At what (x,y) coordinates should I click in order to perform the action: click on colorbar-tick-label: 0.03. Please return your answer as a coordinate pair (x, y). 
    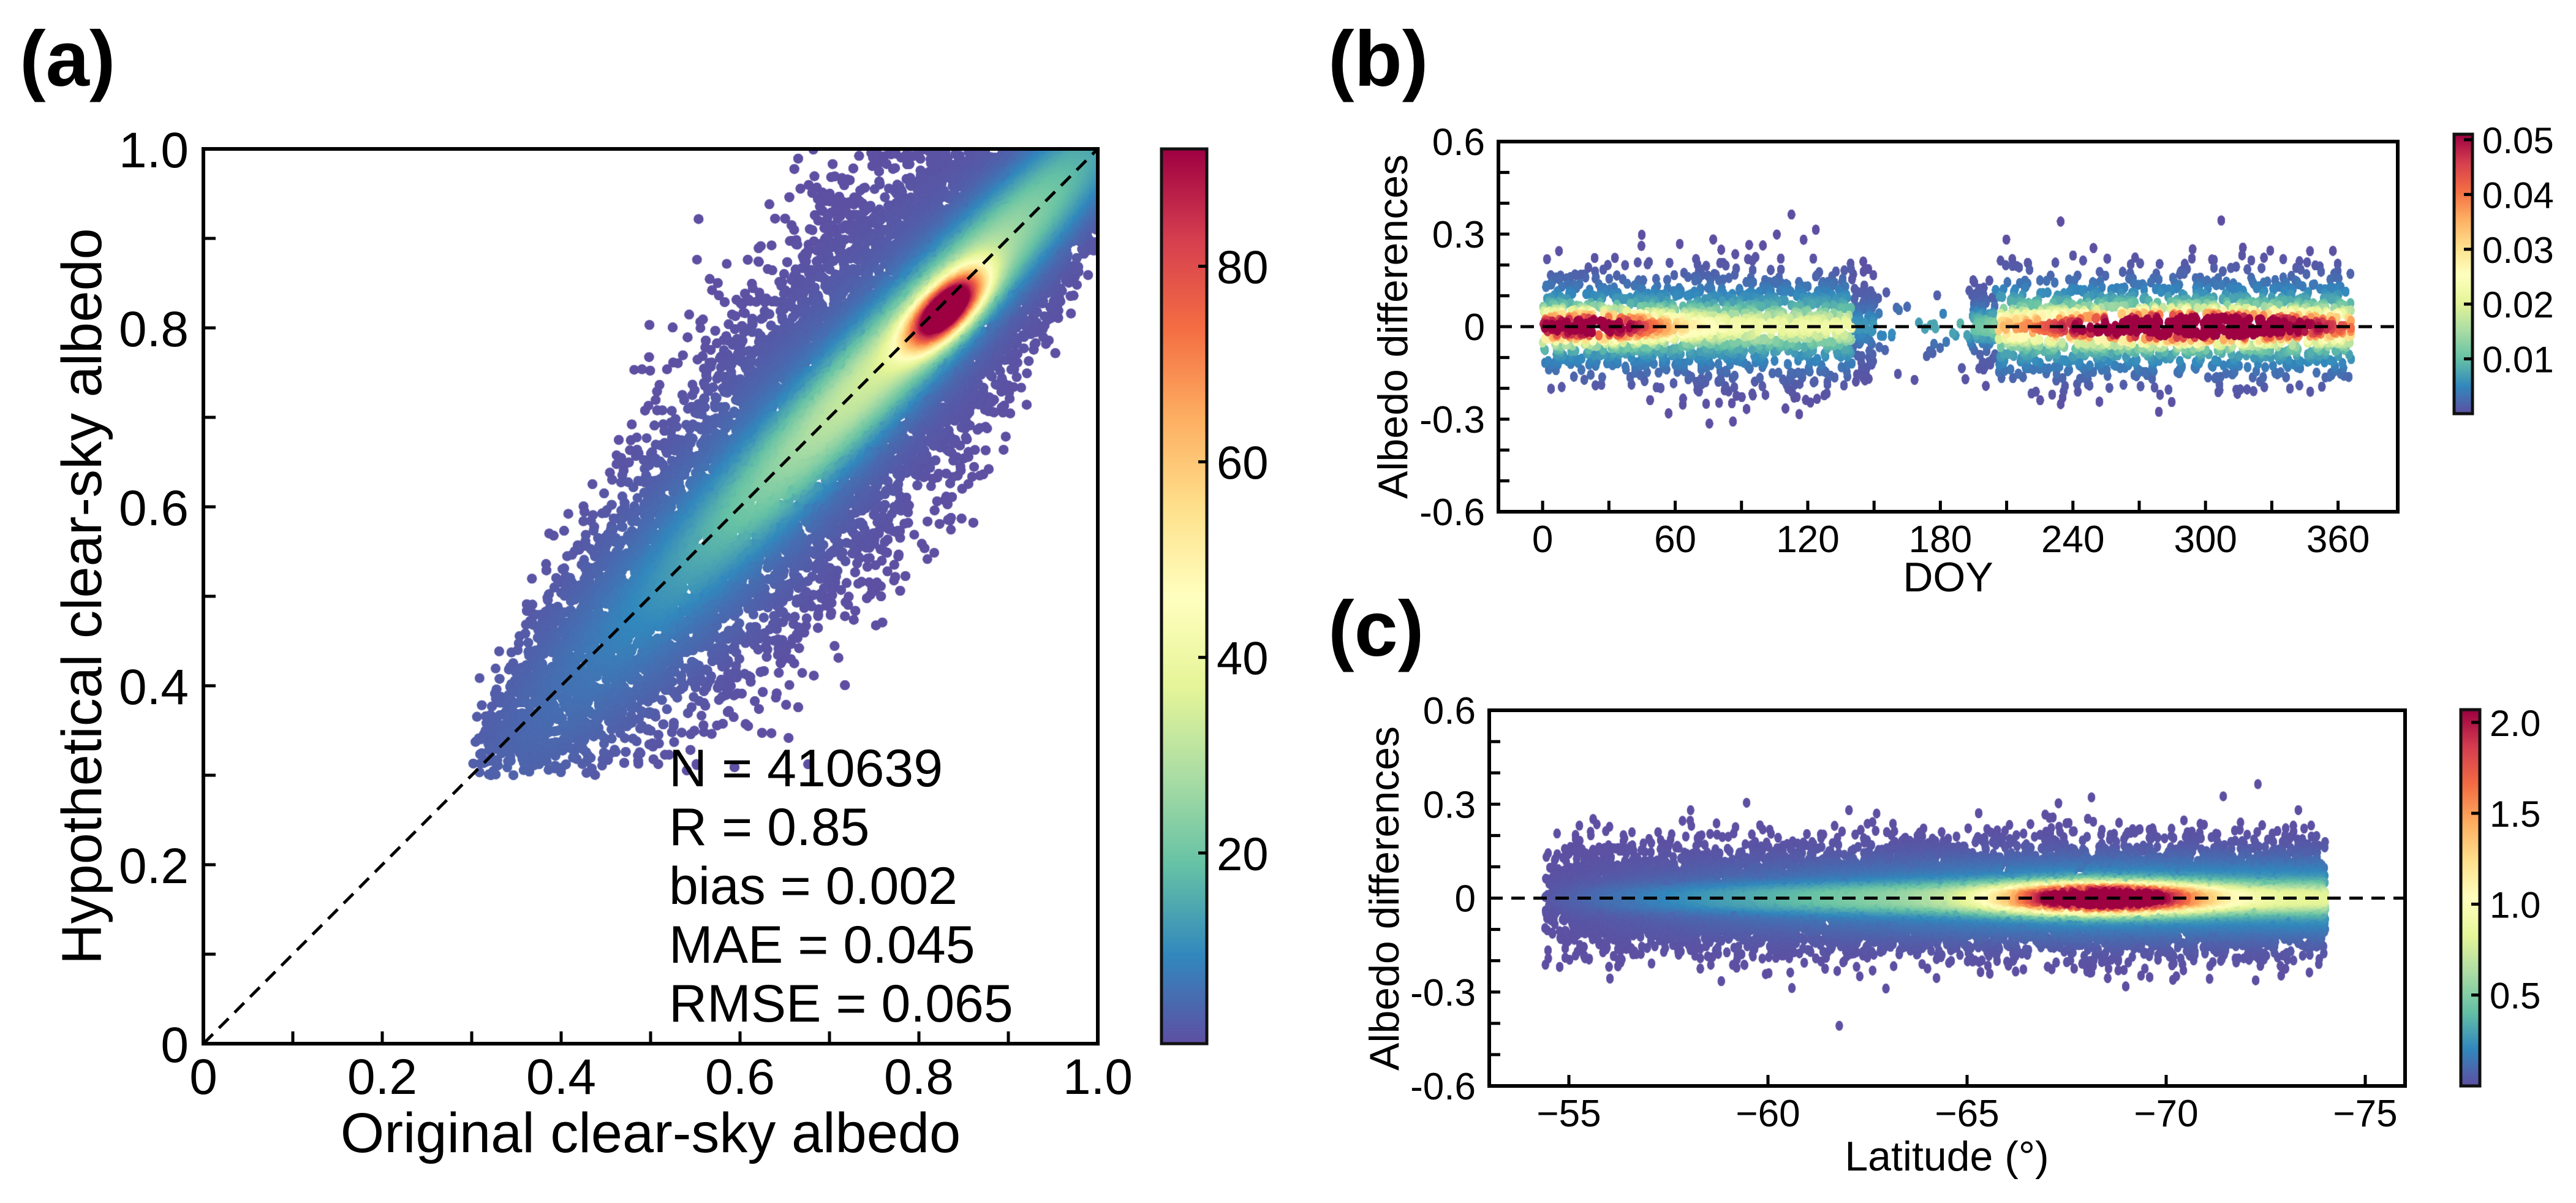
    Looking at the image, I should click on (2518, 250).